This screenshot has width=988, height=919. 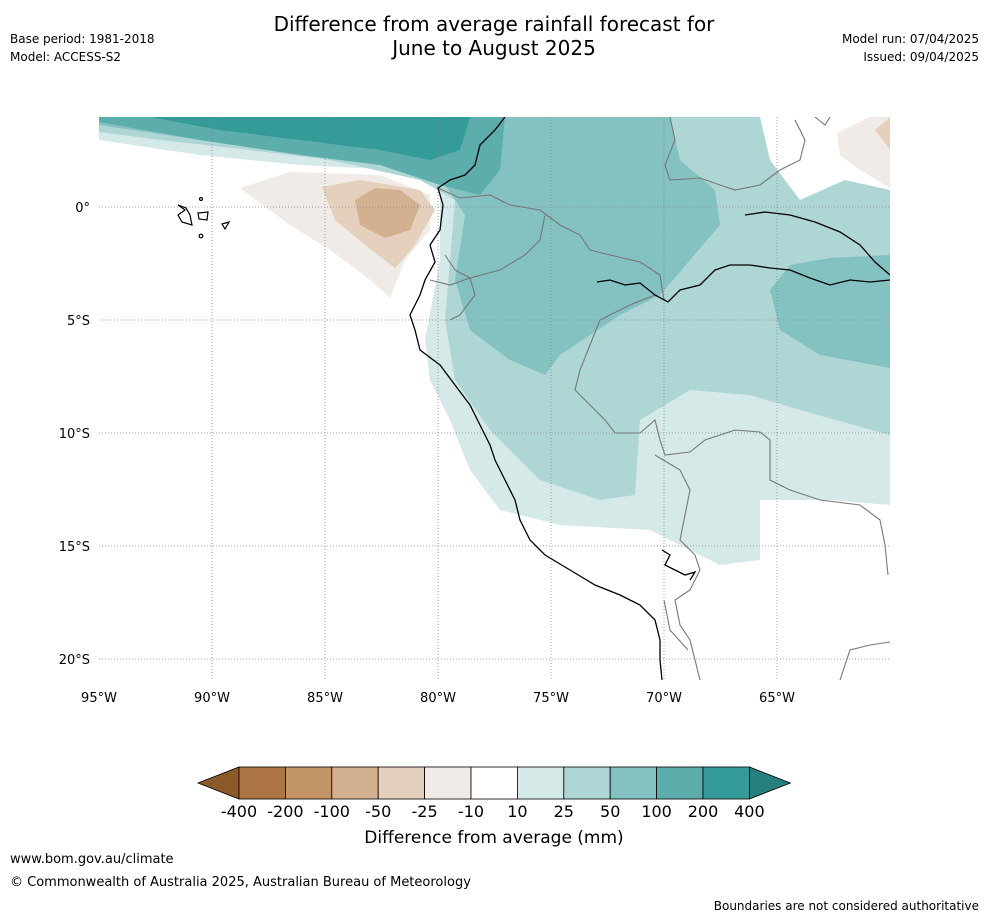 What do you see at coordinates (910, 48) in the screenshot?
I see `meta-right: Model run: 07/04/2025 Issued: 09/04/2025` at bounding box center [910, 48].